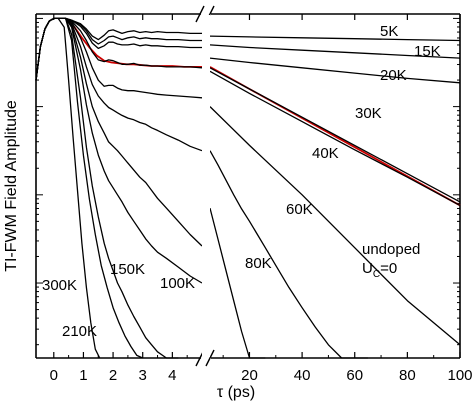 The width and height of the screenshot is (474, 412). I want to click on x-tick-label-l2: 2, so click(113, 375).